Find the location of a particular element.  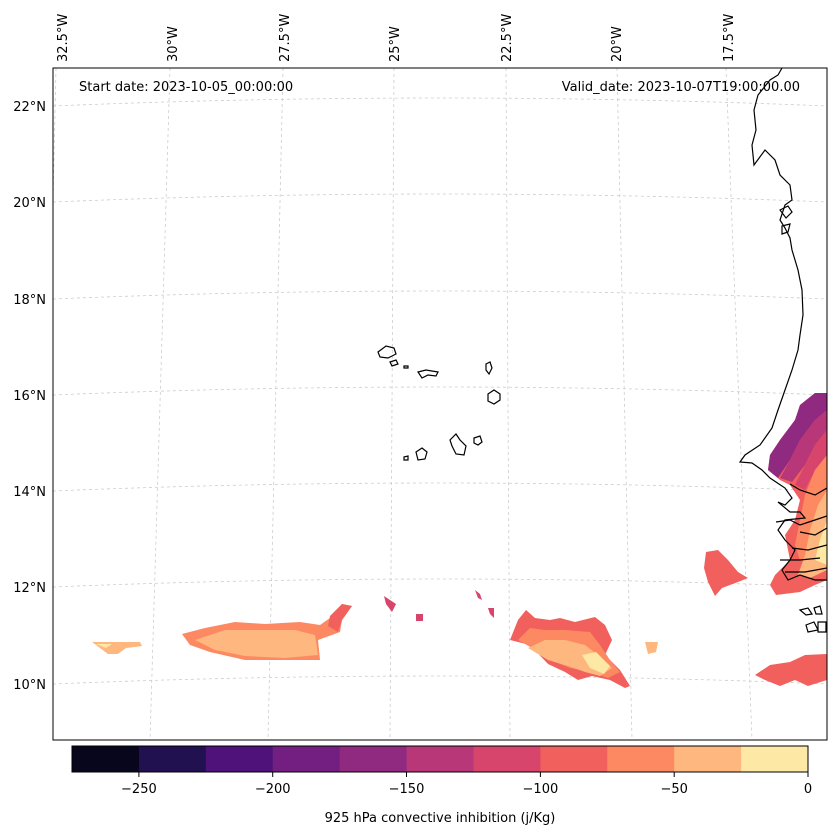

island-santiago is located at coordinates (458, 444).